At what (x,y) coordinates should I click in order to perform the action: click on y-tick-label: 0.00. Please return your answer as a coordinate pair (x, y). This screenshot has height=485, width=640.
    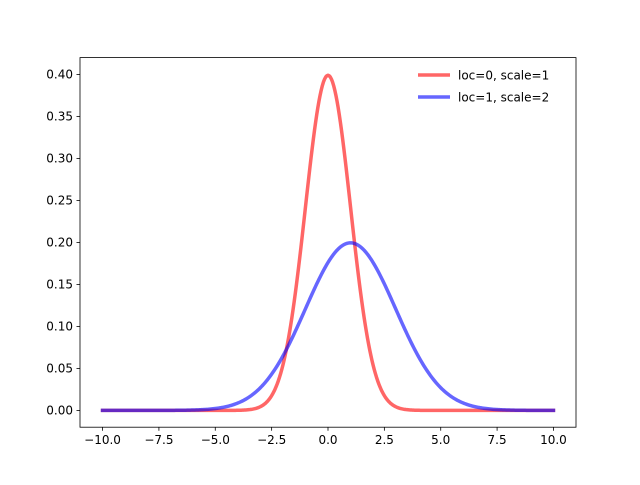
    Looking at the image, I should click on (59, 411).